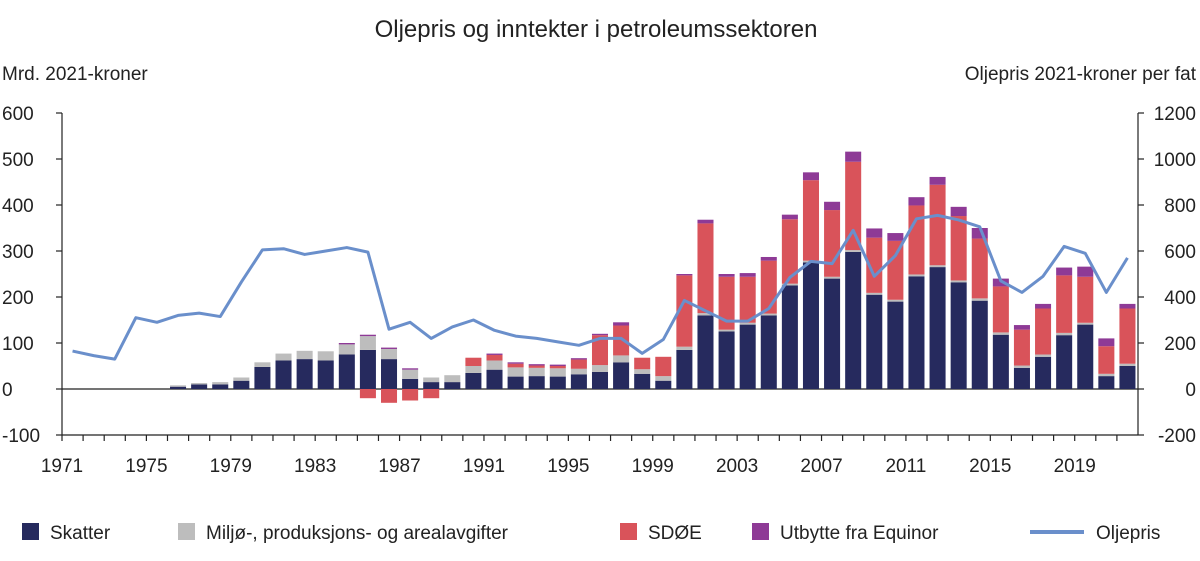  What do you see at coordinates (789, 337) in the screenshot?
I see `bar-skatter-2005` at bounding box center [789, 337].